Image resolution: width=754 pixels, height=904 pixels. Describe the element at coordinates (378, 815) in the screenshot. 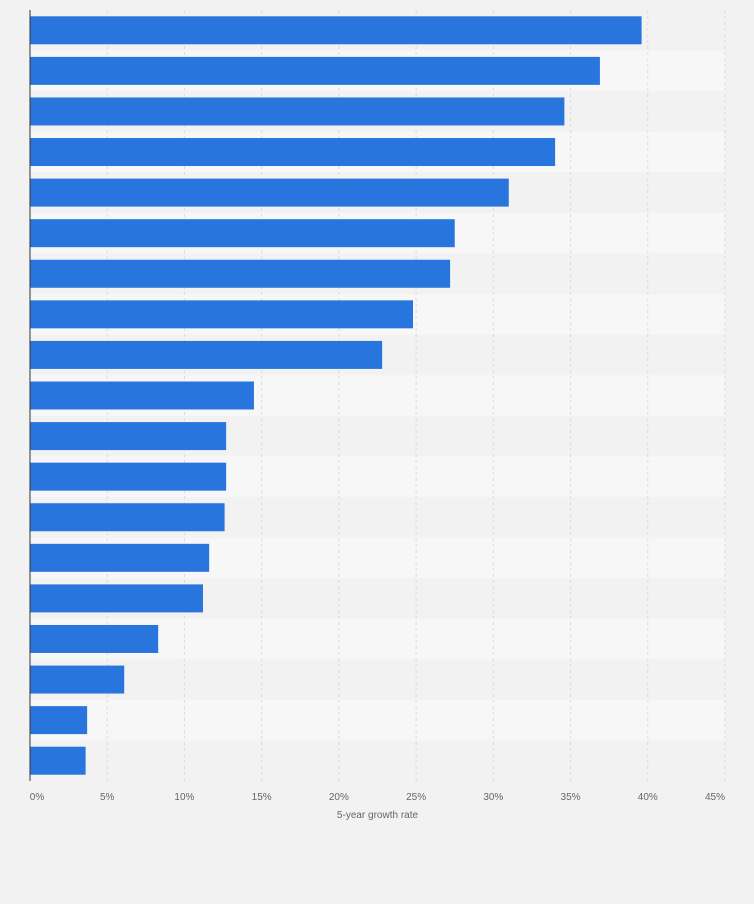

I see `x-axis-label: 5-year growth rate` at that location.